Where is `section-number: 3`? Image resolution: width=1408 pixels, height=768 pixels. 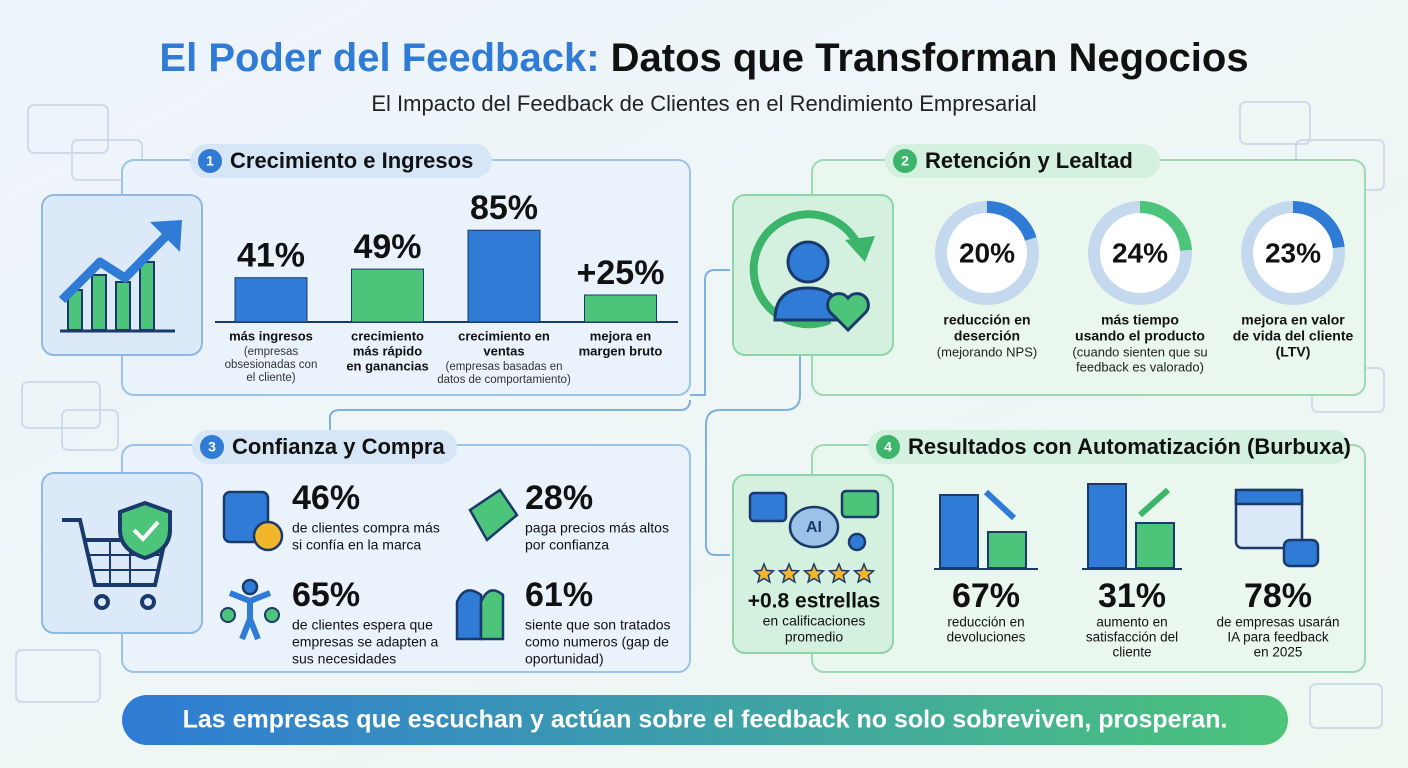 section-number: 3 is located at coordinates (212, 447).